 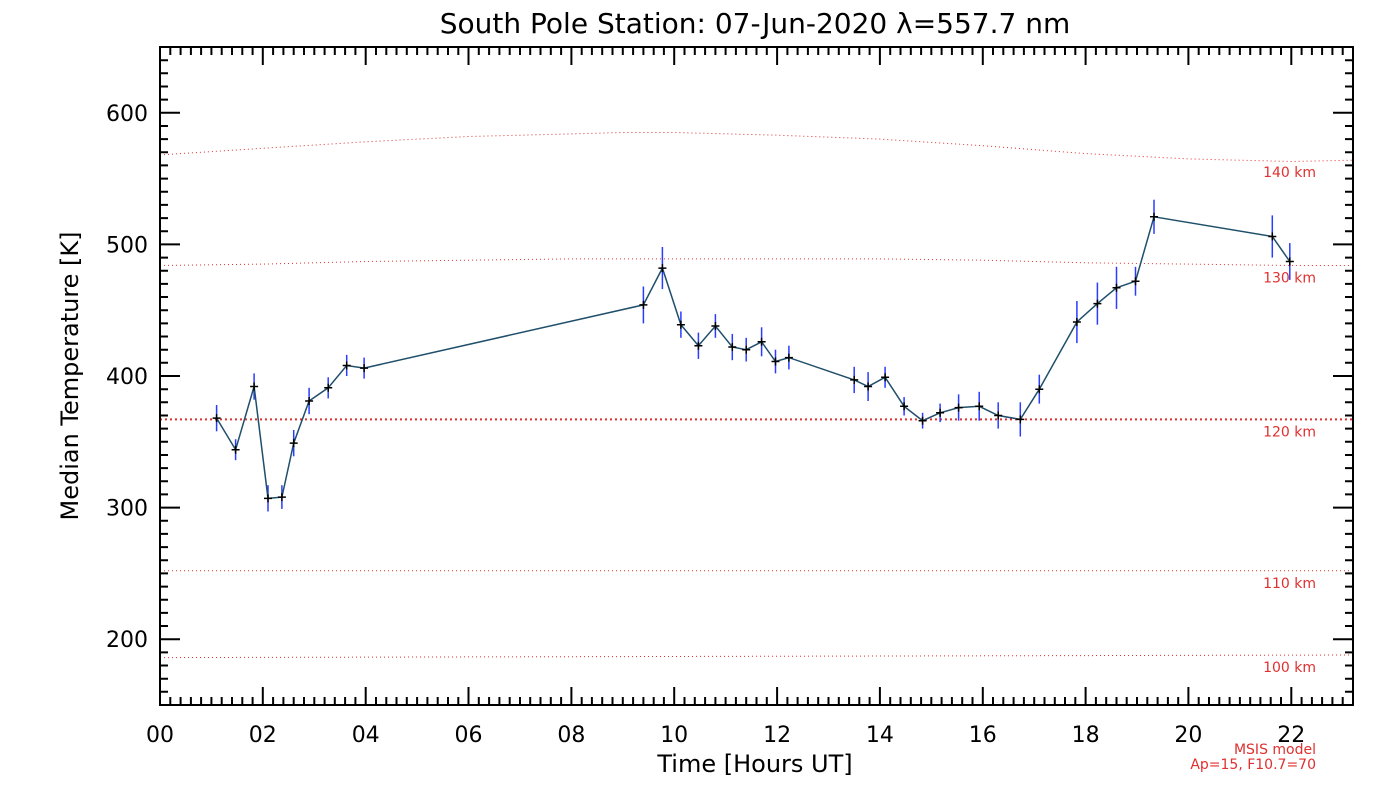 I want to click on x-tick-label: 12, so click(x=777, y=735).